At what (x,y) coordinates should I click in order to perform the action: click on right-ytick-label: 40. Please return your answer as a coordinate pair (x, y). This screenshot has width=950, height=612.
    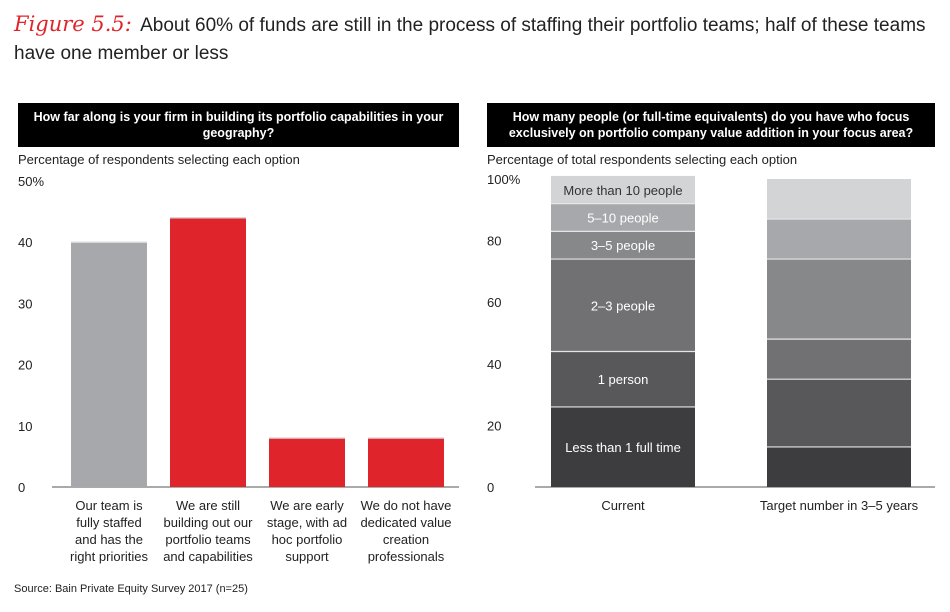
    Looking at the image, I should click on (494, 364).